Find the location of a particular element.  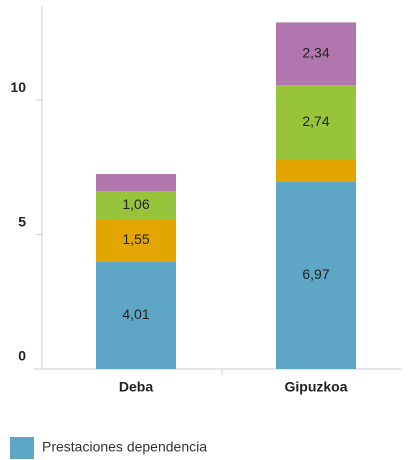

y-tick-label: 5 is located at coordinates (22, 221).